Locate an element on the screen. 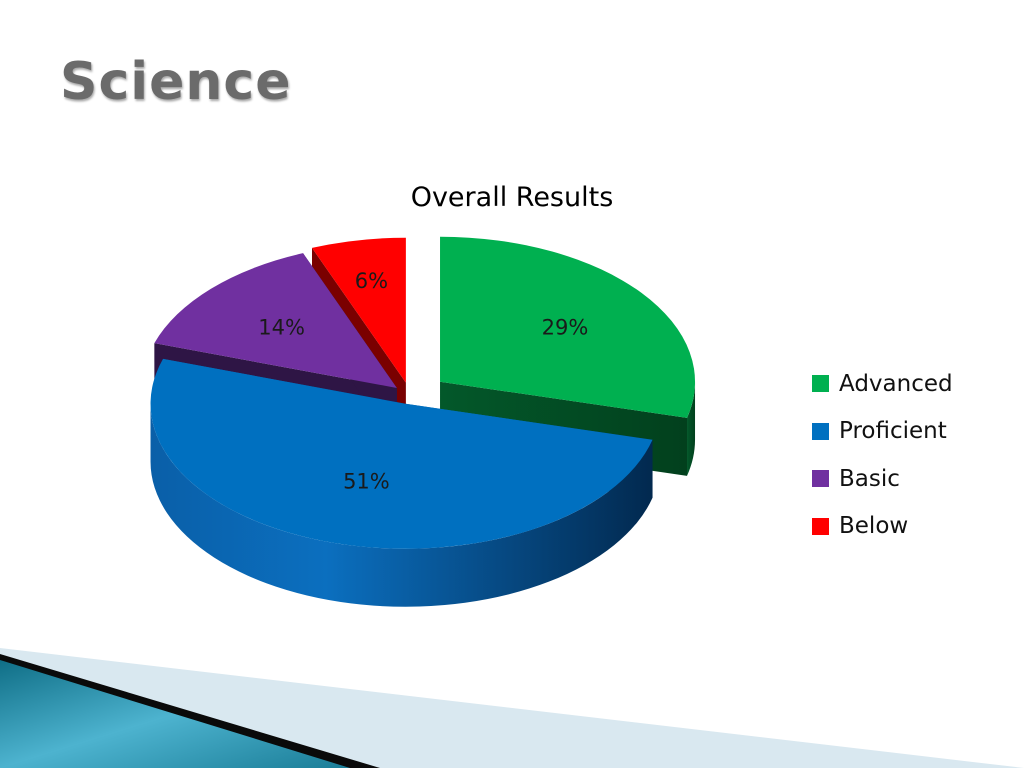 This screenshot has width=1024, height=768. data-label-below: 6% is located at coordinates (371, 281).